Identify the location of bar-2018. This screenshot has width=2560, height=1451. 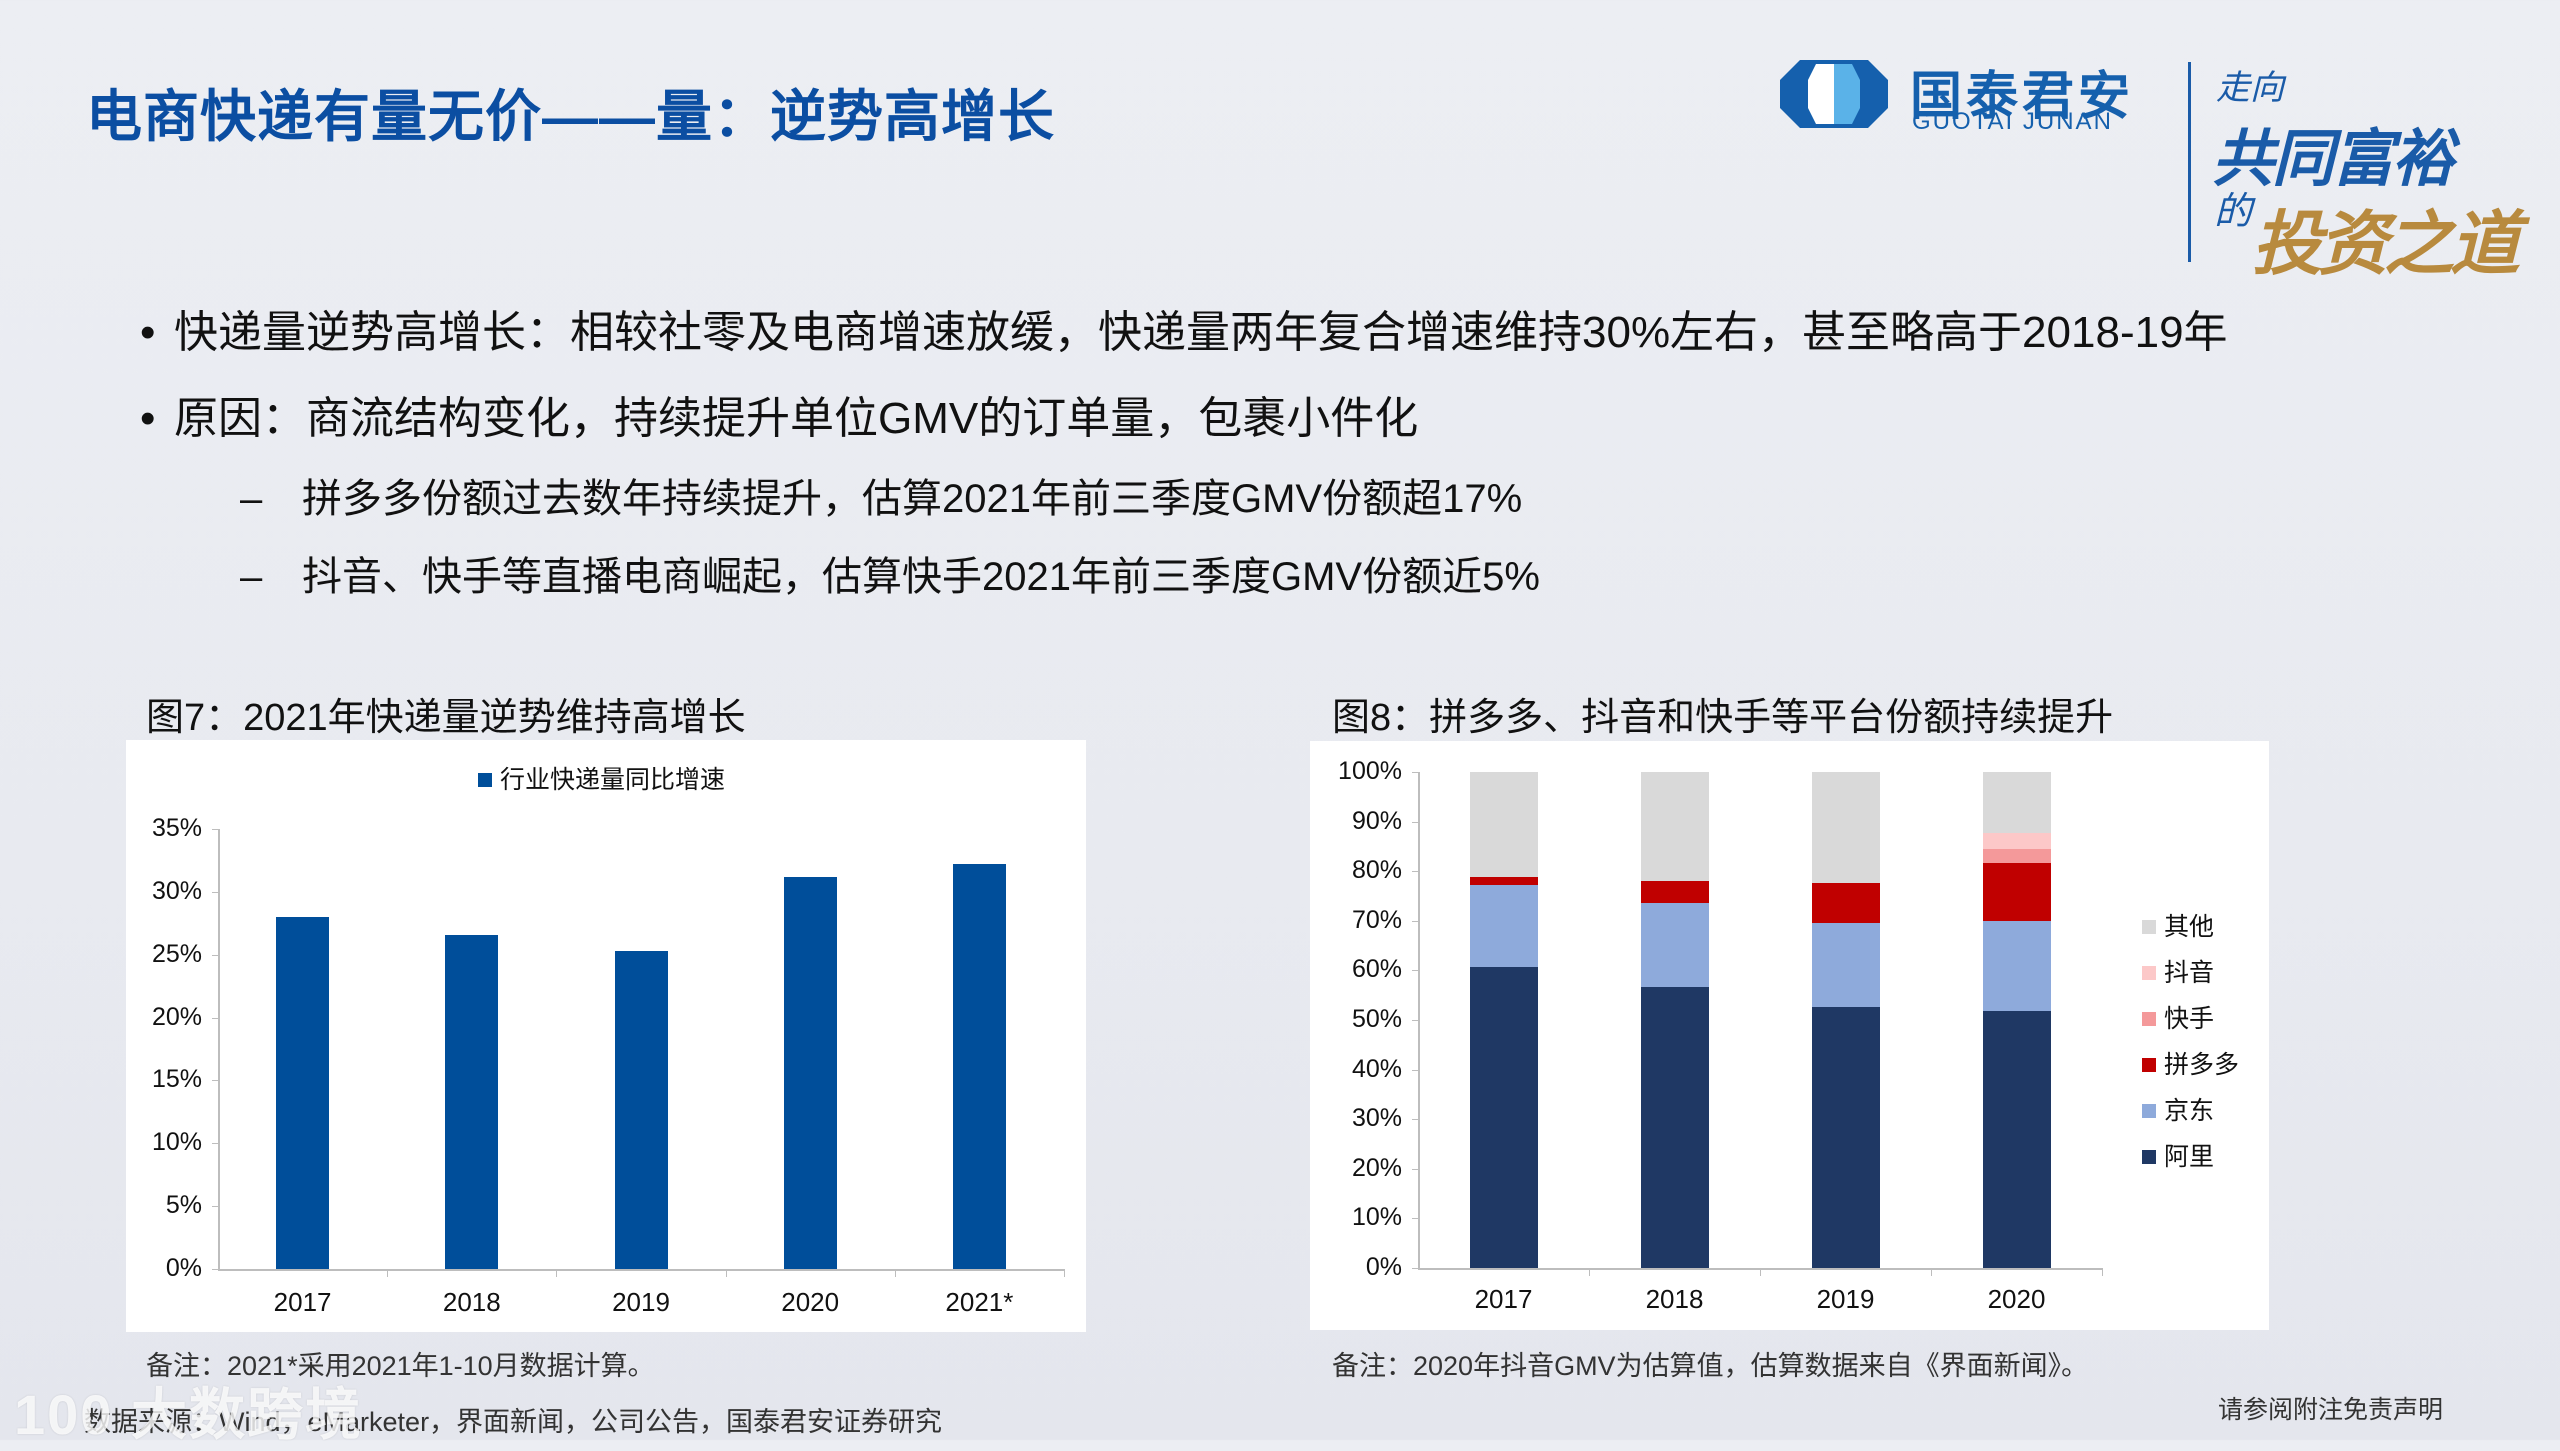
(472, 1101).